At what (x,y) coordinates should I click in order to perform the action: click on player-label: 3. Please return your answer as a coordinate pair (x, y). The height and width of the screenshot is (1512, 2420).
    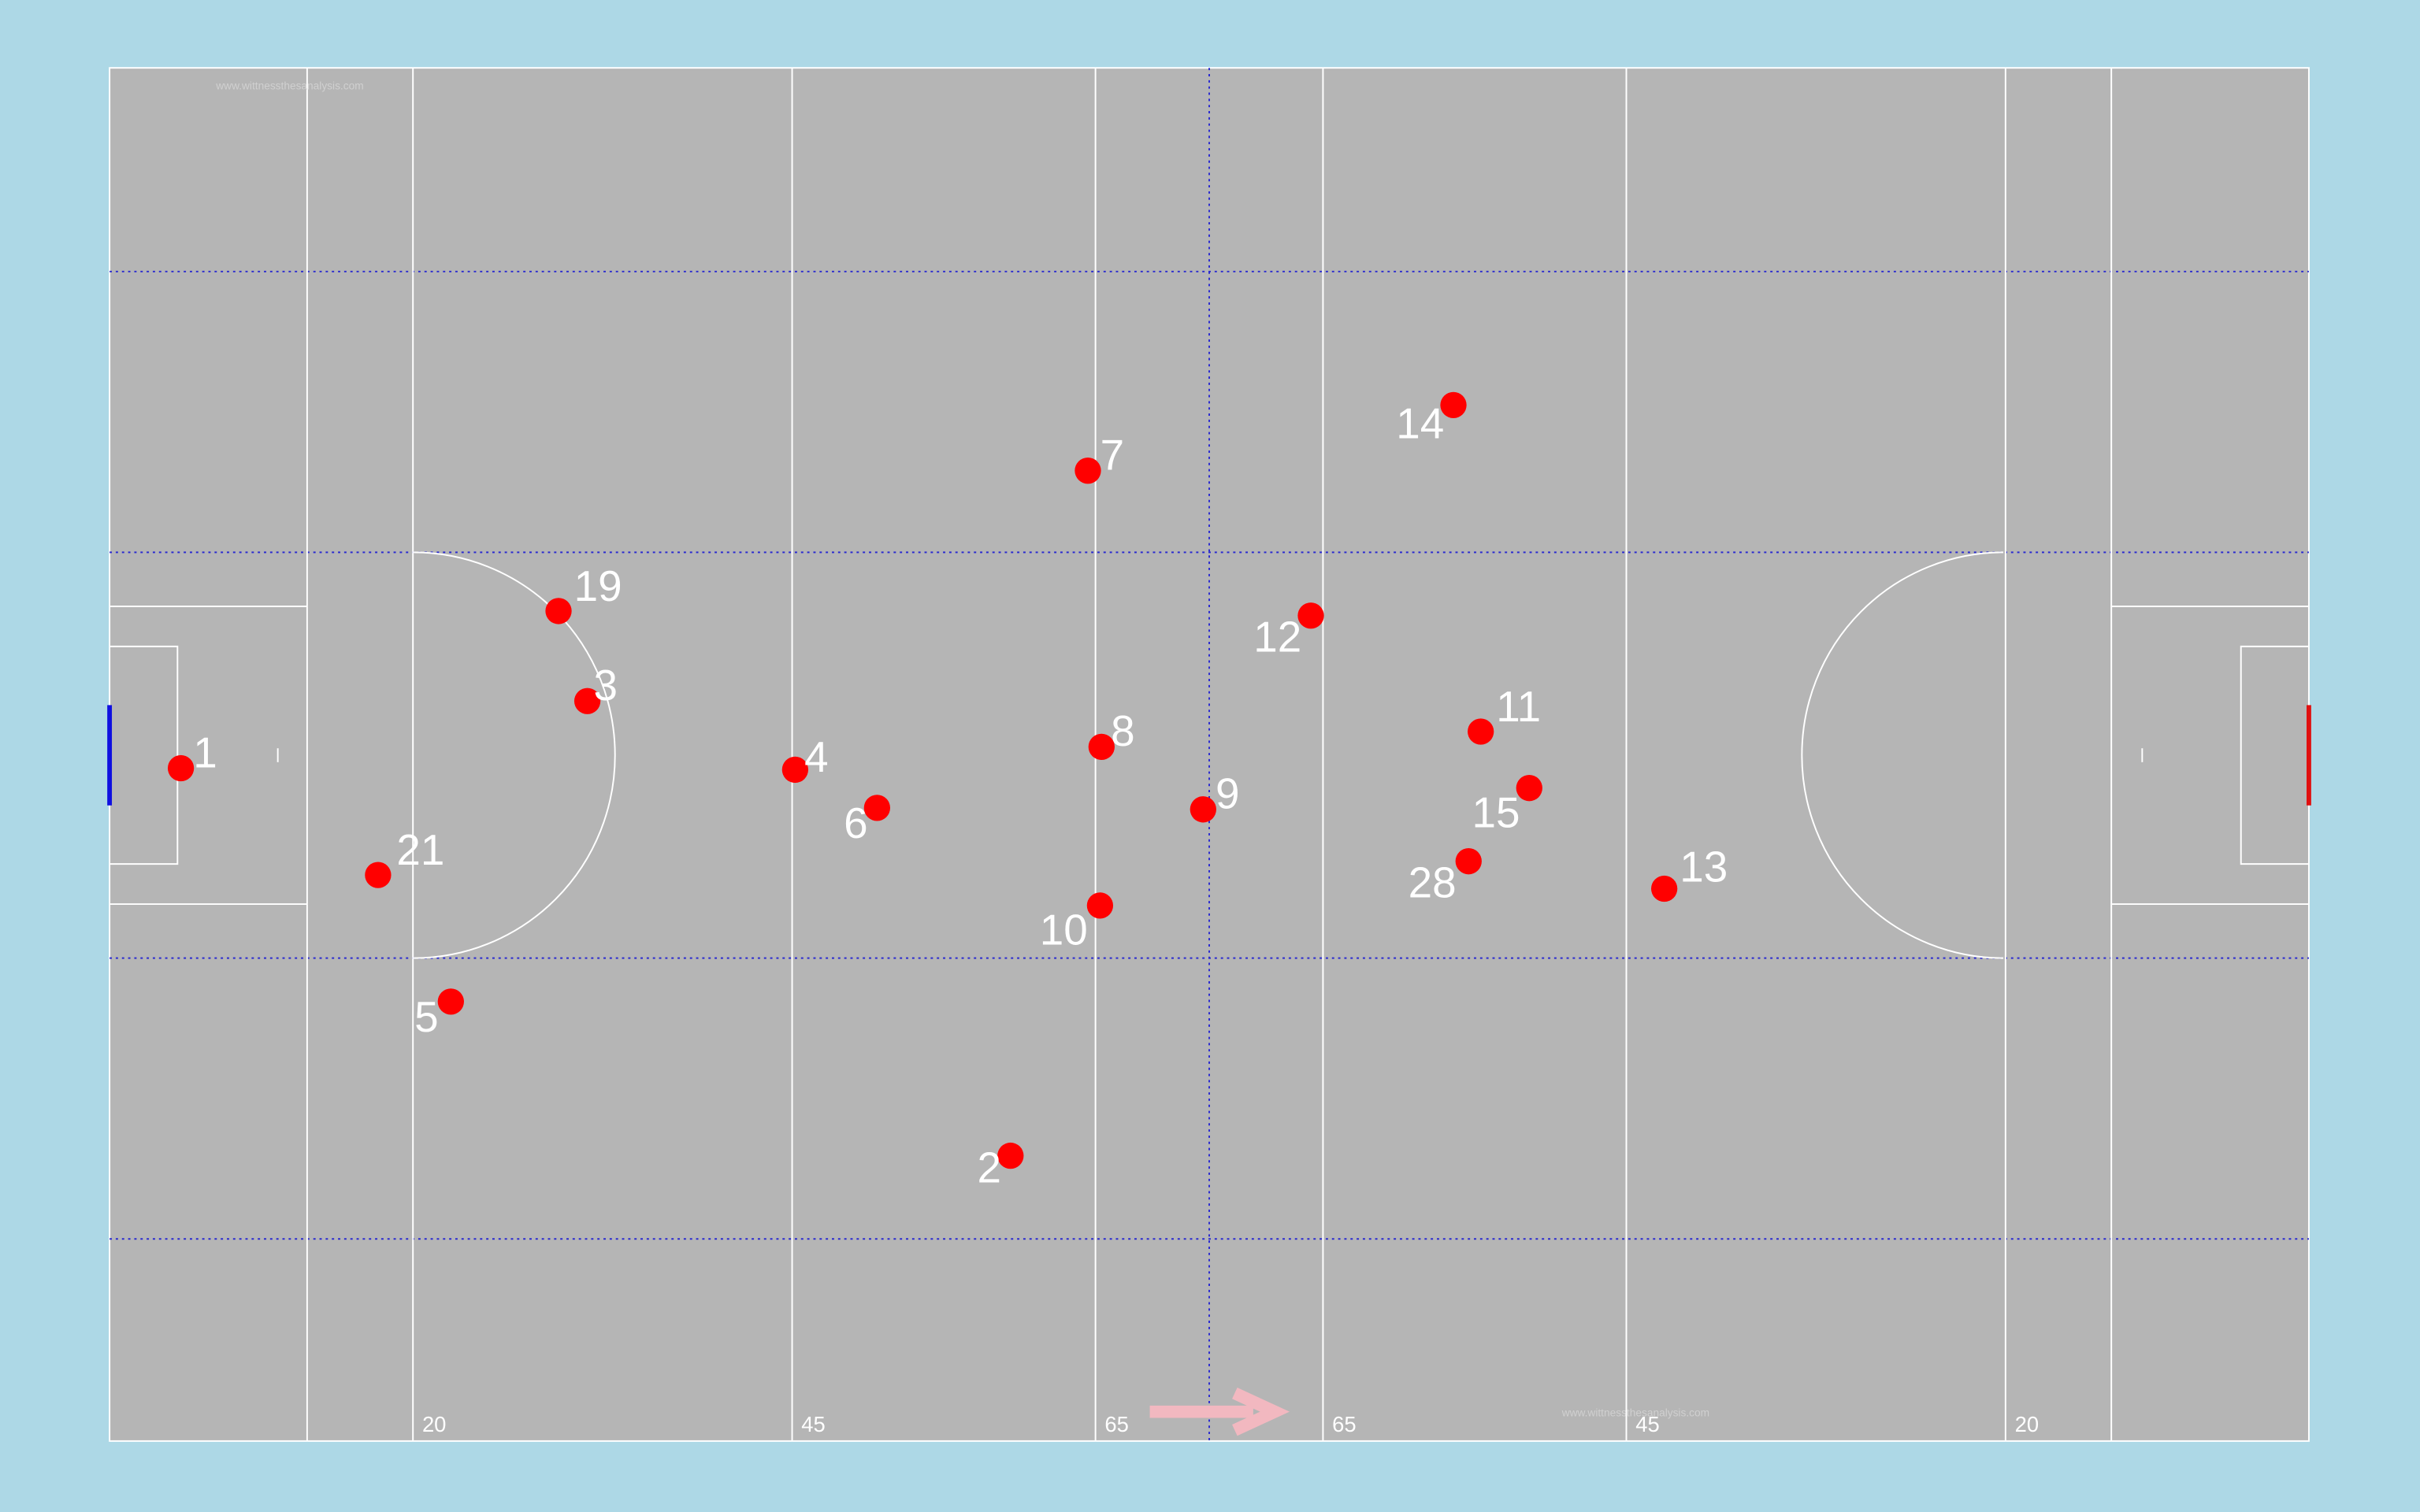
    Looking at the image, I should click on (605, 685).